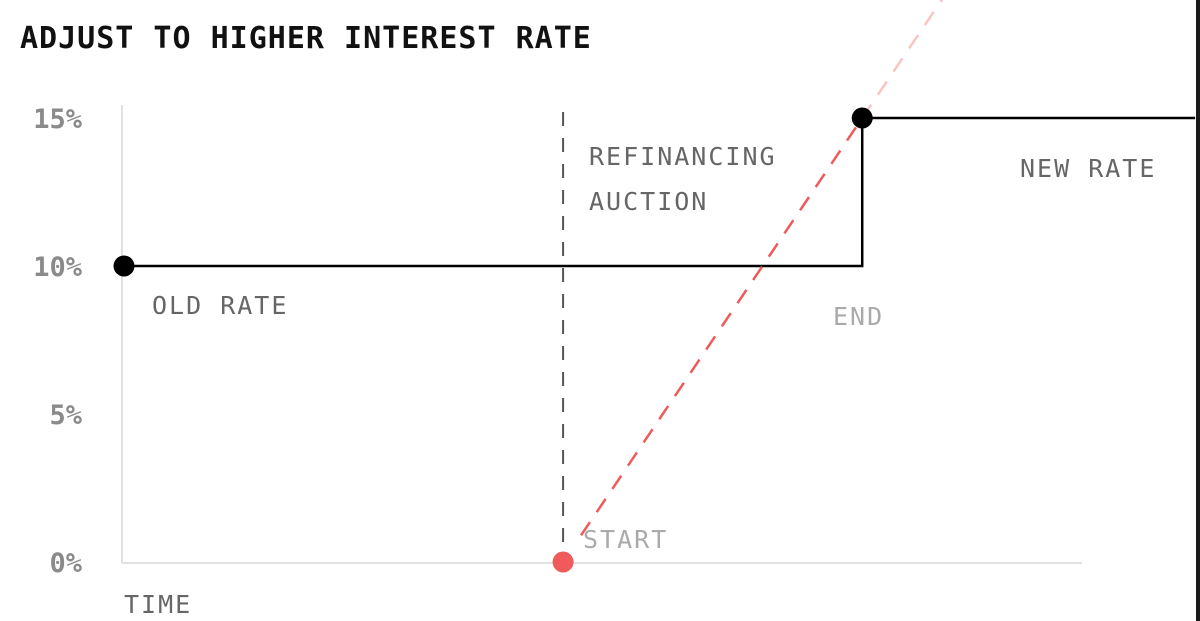 Image resolution: width=1200 pixels, height=621 pixels. Describe the element at coordinates (306, 38) in the screenshot. I see `chart-title: ADJUST TO HIGHER INTEREST RATE` at that location.